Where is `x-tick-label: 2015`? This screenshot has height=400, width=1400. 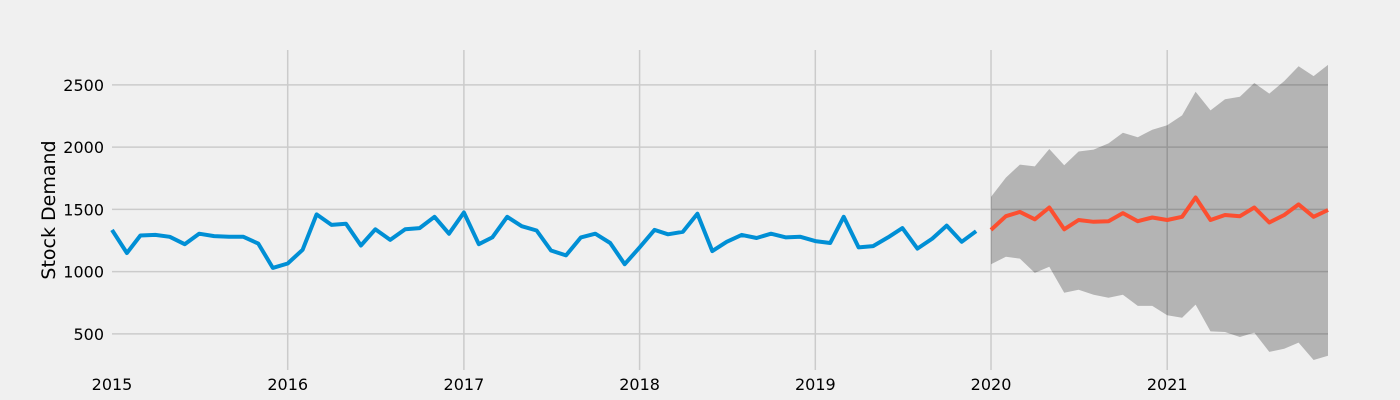
x-tick-label: 2015 is located at coordinates (112, 384).